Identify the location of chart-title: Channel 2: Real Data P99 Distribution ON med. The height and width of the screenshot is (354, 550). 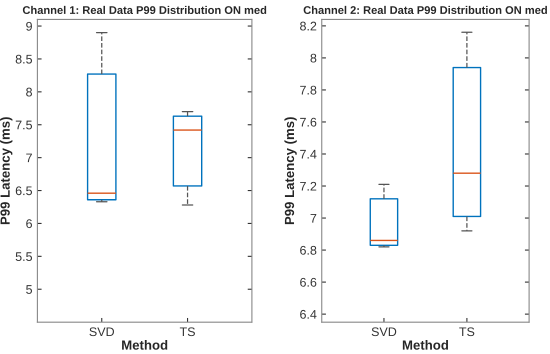
(425, 10).